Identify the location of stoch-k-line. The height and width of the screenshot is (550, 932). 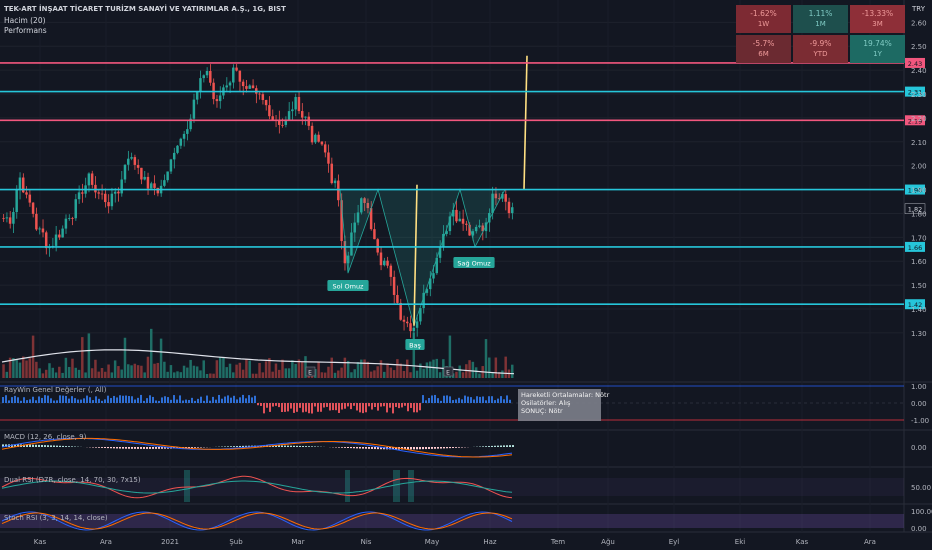
(257, 521).